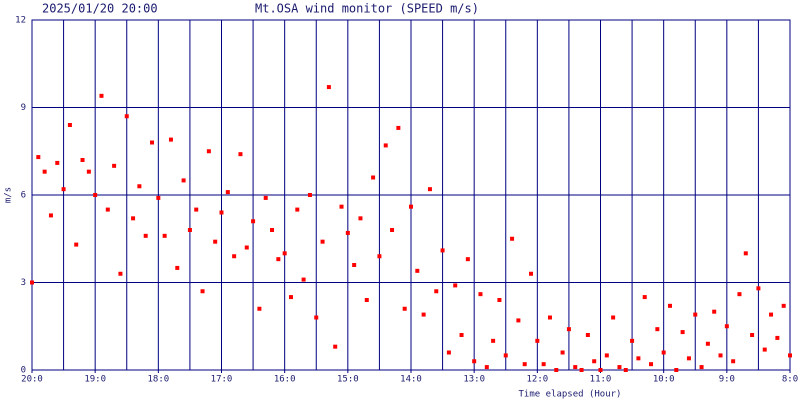 This screenshot has width=800, height=400. What do you see at coordinates (348, 380) in the screenshot?
I see `x-tick-label: 15:0` at bounding box center [348, 380].